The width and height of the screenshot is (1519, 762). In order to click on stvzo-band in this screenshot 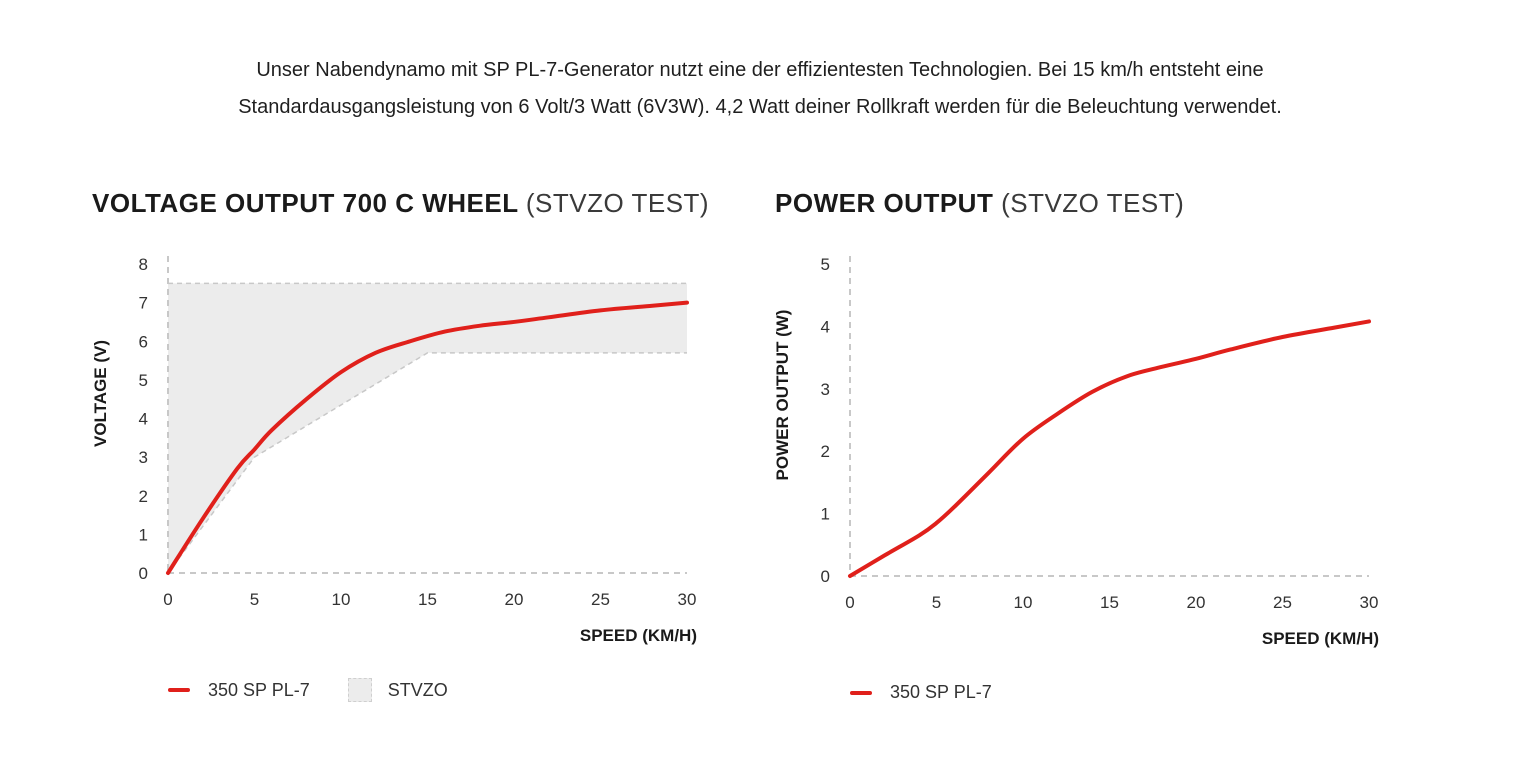, I will do `click(427, 428)`.